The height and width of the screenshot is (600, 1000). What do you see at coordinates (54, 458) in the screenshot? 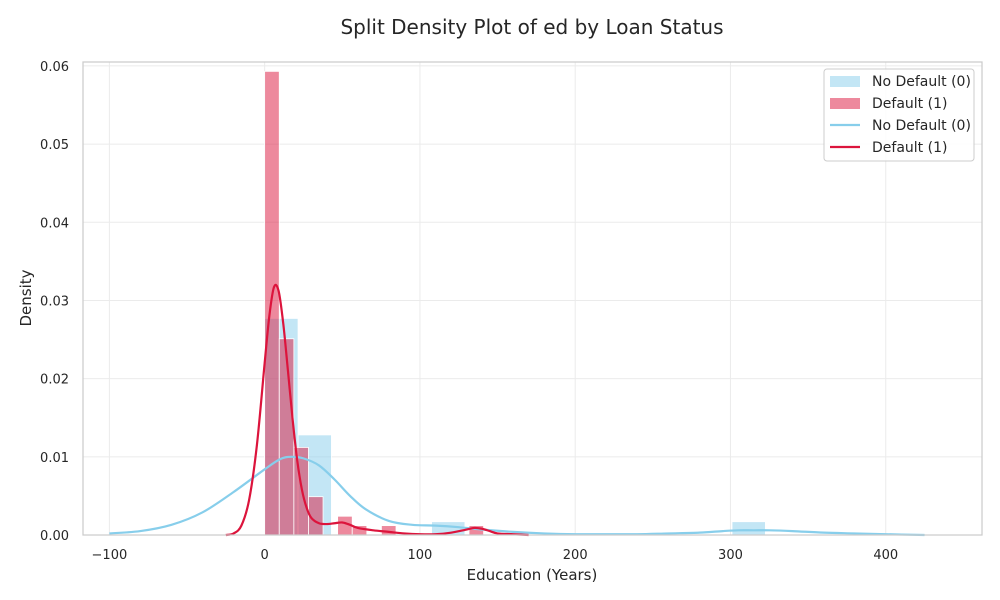
I see `y-tick-label-1: 0.01` at bounding box center [54, 458].